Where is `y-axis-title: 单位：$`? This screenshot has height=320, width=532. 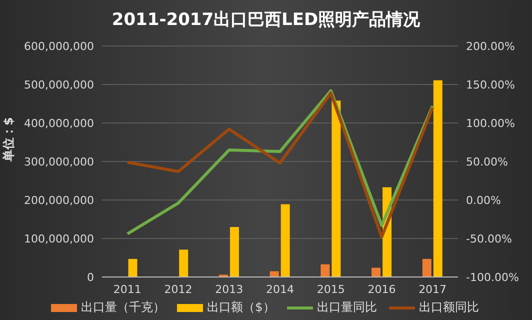
y-axis-title: 单位：$ is located at coordinates (8, 139).